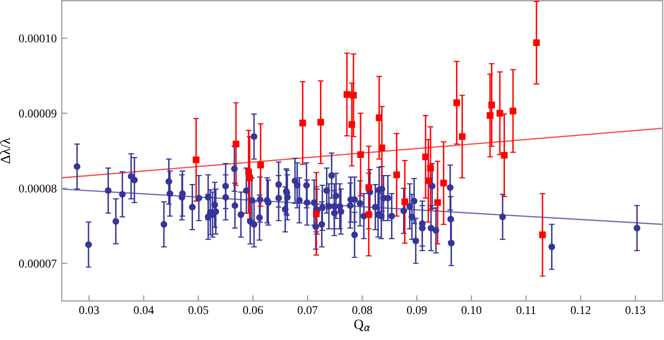  What do you see at coordinates (362, 310) in the screenshot?
I see `x-tick-label: 0.08` at bounding box center [362, 310].